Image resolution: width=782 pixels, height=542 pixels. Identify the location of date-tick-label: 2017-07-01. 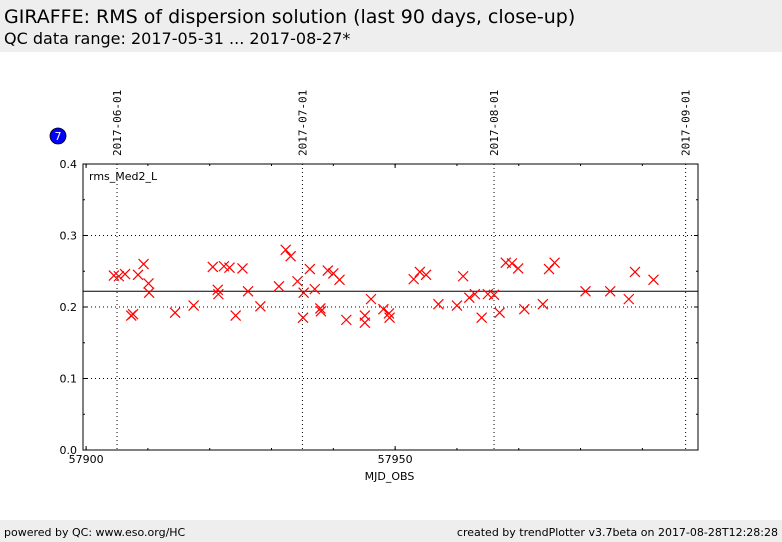
(302, 123).